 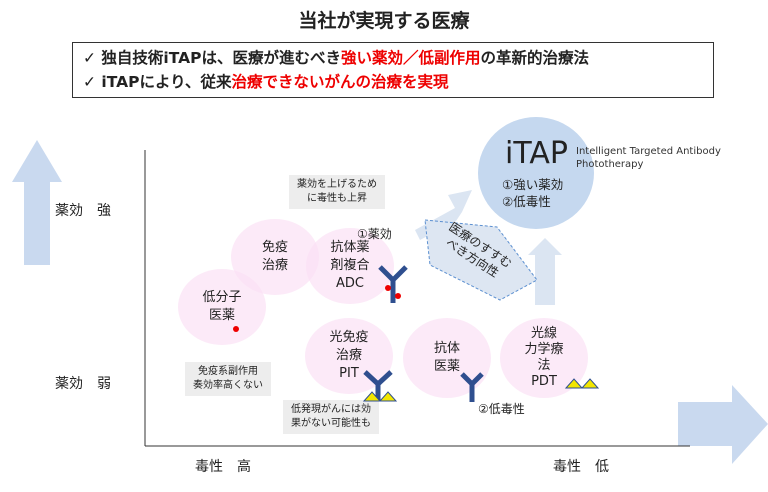 I want to click on y-axis-high-label: 薬効 強, so click(x=83, y=211).